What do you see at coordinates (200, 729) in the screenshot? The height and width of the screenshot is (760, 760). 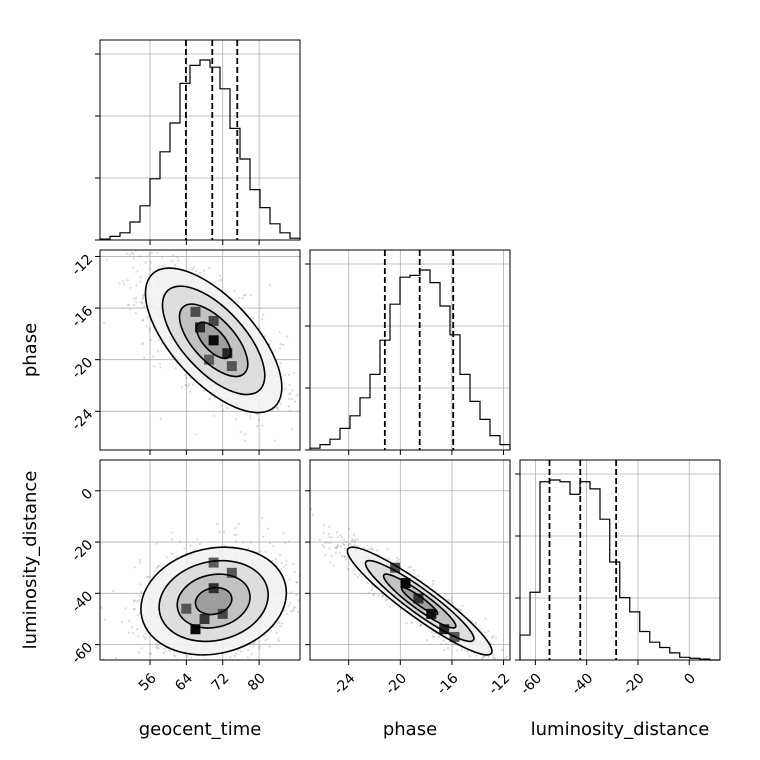 I see `xlabel-geocent_time: geocent_time` at bounding box center [200, 729].